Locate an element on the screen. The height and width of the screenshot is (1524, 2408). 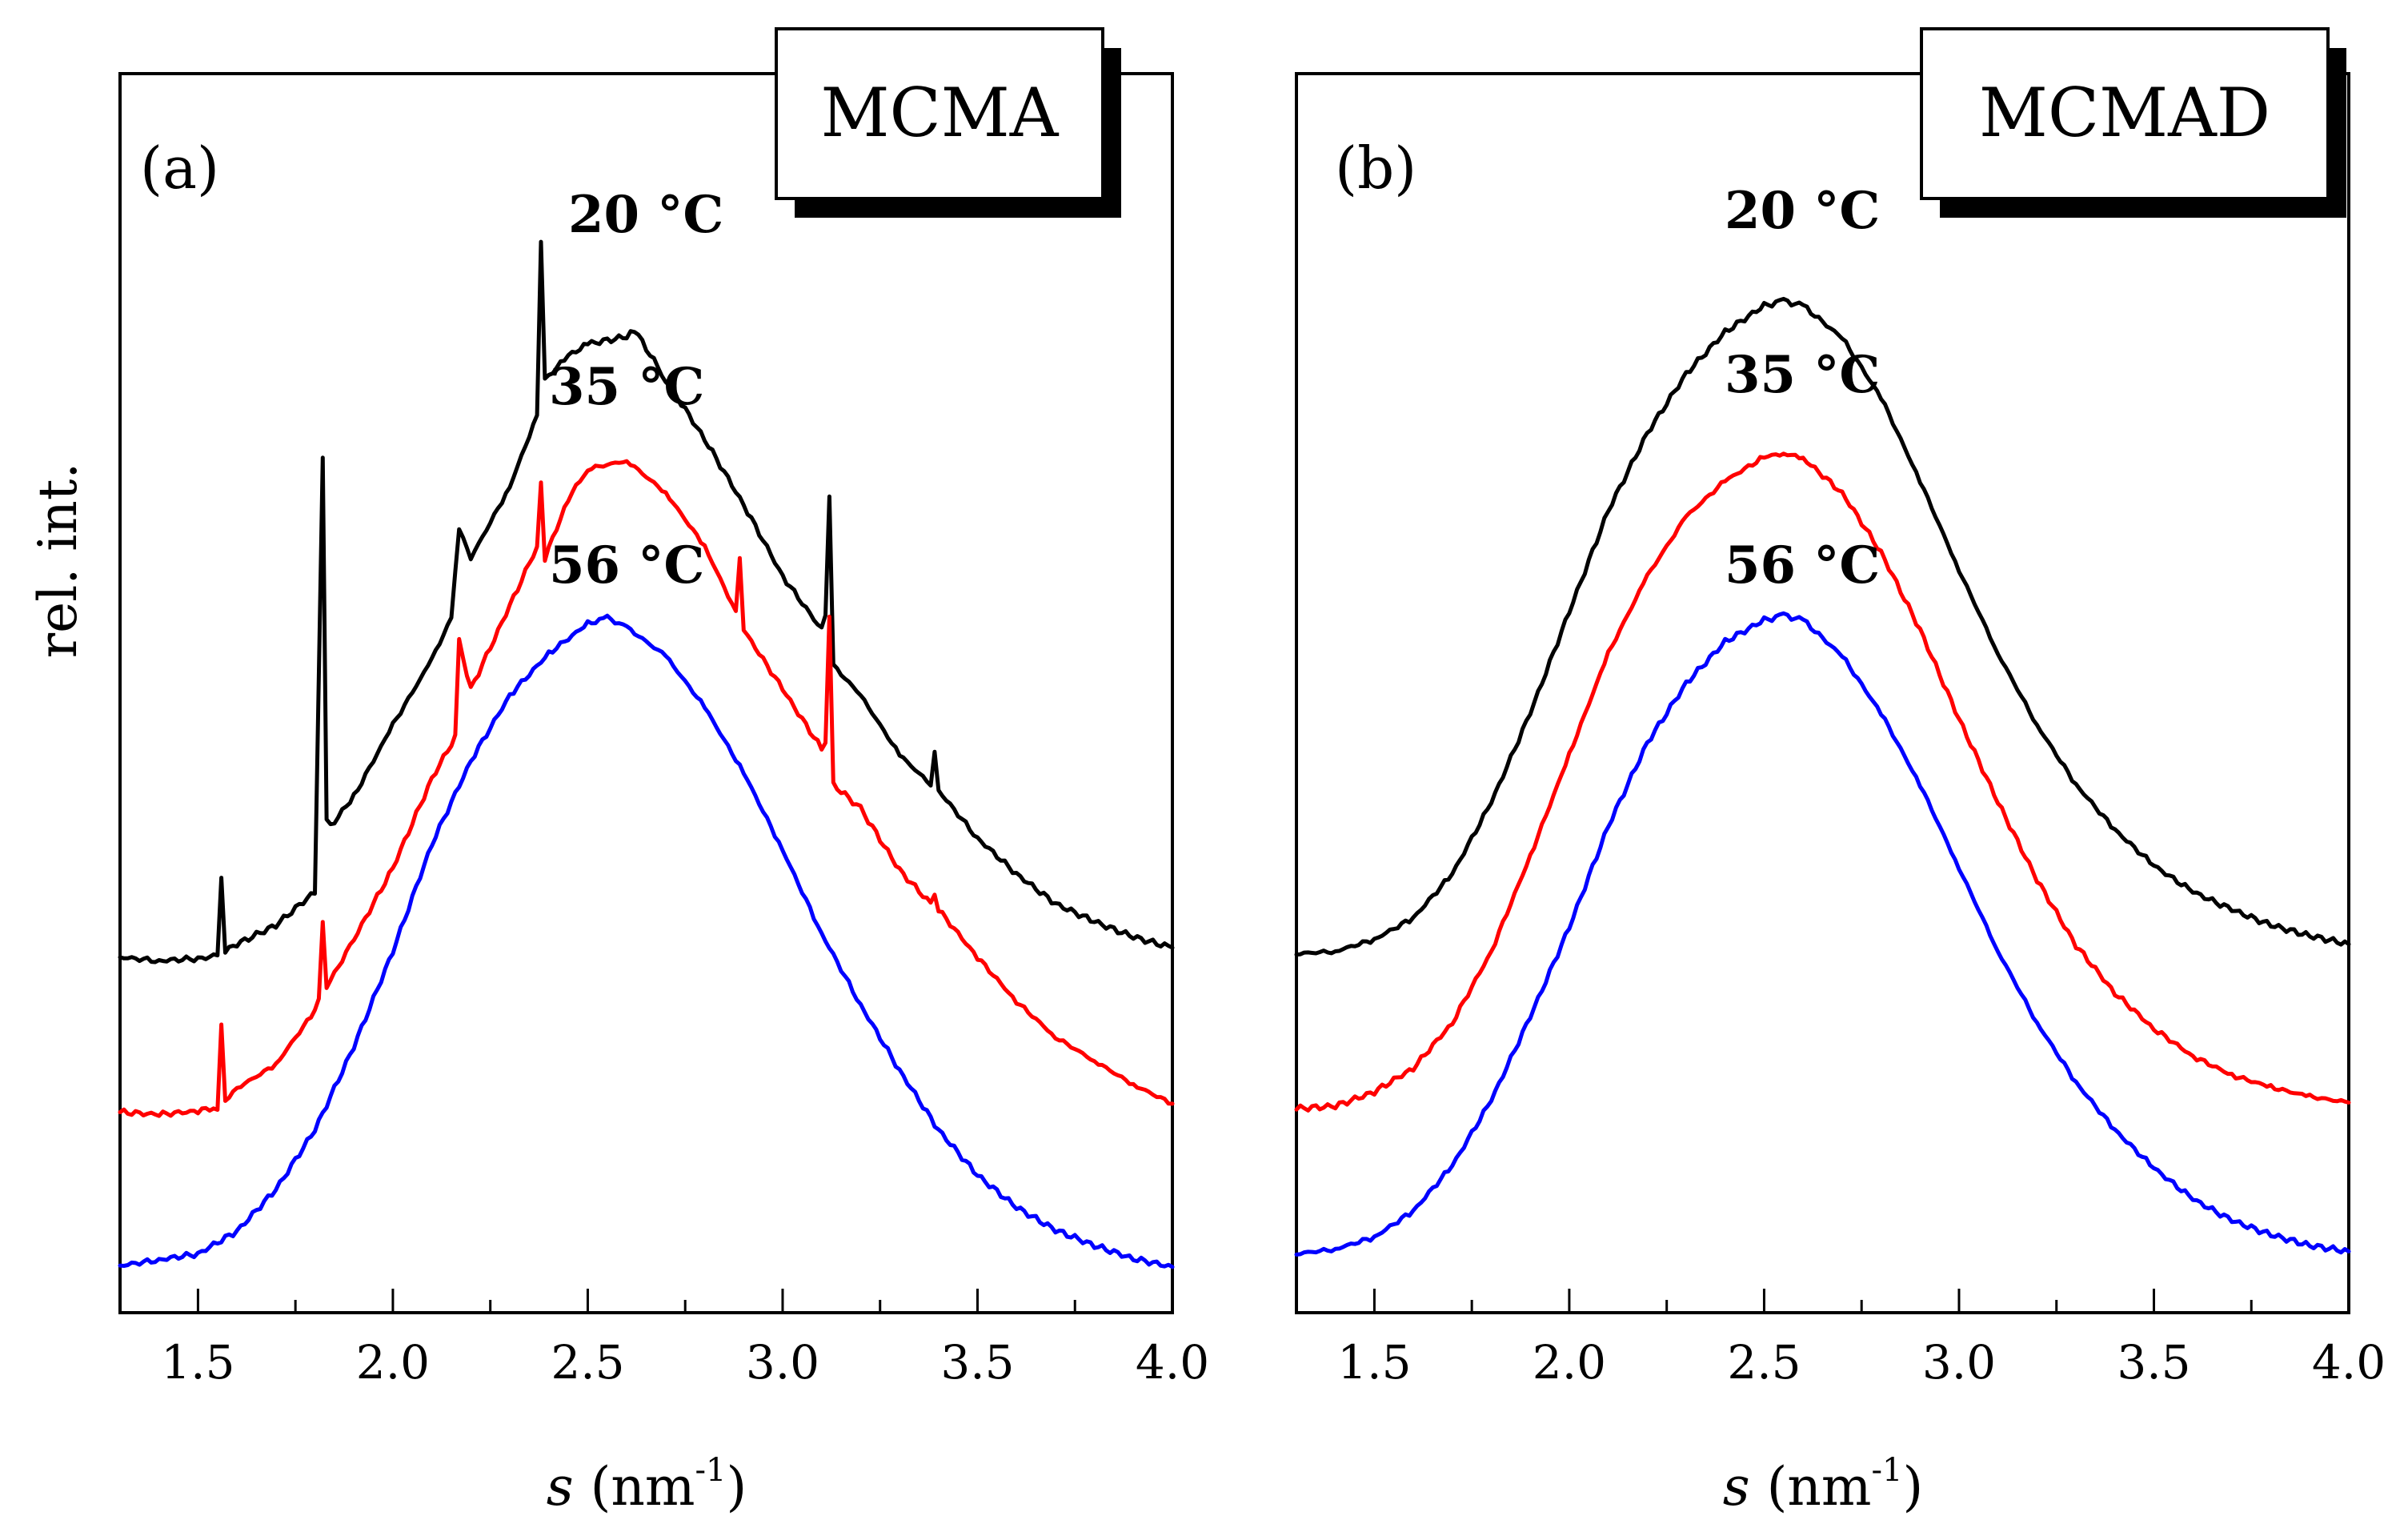
panel-a-label-20c: 20 °C is located at coordinates (645, 215).